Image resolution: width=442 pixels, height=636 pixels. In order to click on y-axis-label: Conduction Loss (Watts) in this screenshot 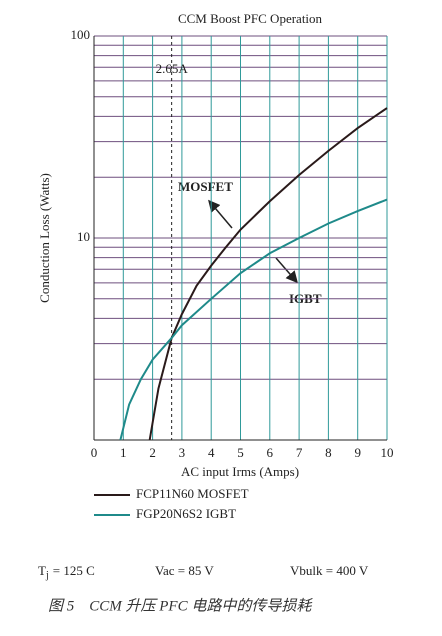, I will do `click(44, 238)`.